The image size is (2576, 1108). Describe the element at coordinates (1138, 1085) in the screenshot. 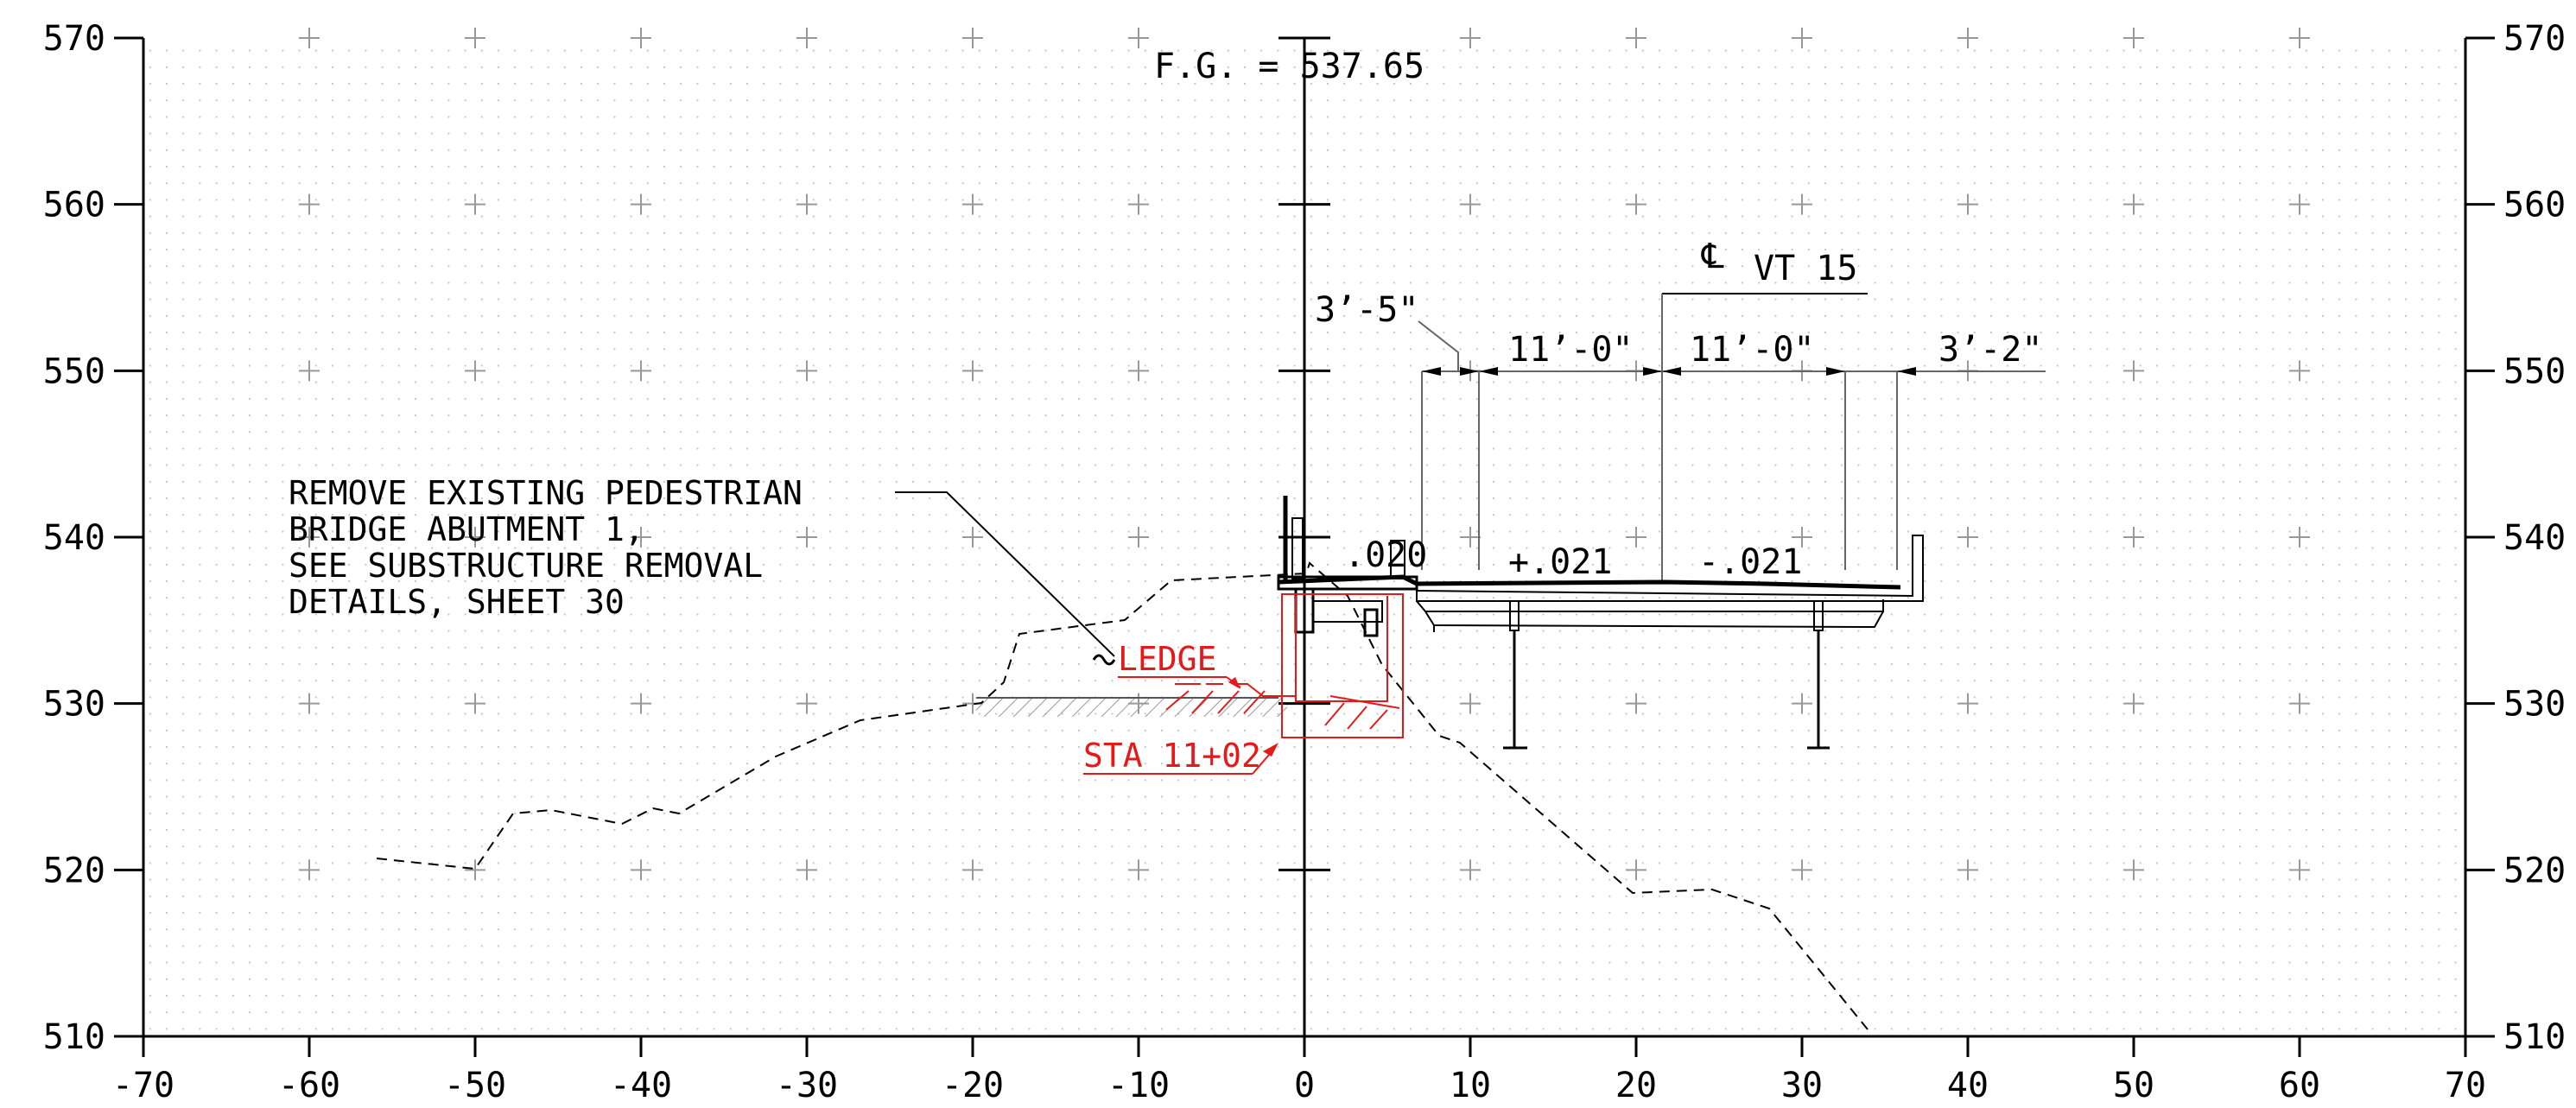

I see `x-tick-label: -10` at that location.